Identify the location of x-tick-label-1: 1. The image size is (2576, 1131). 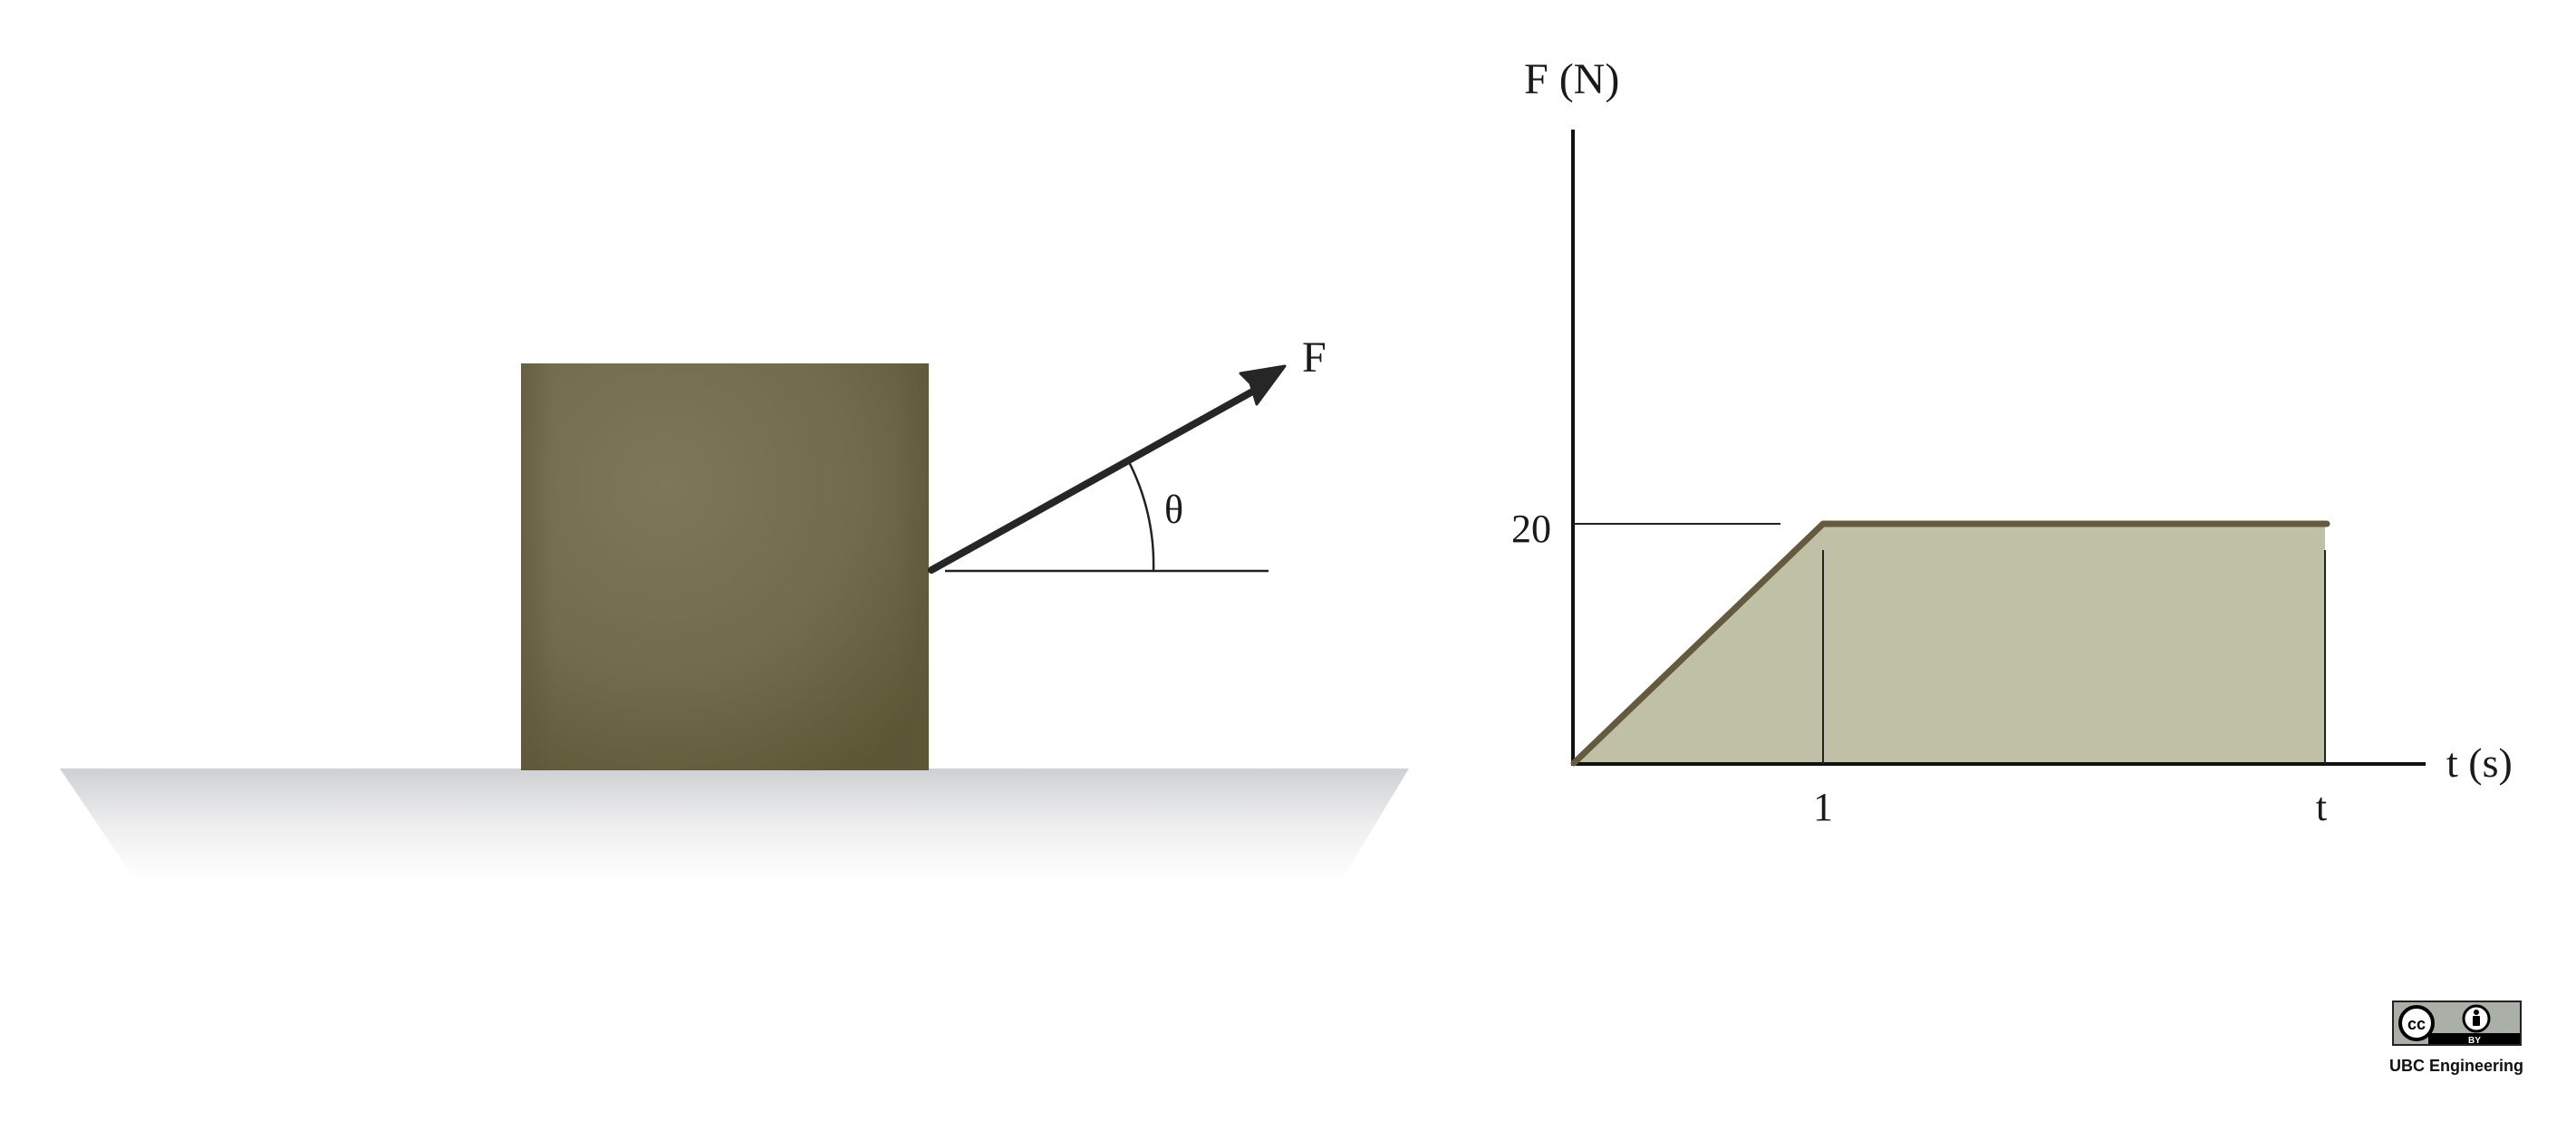
(1823, 807).